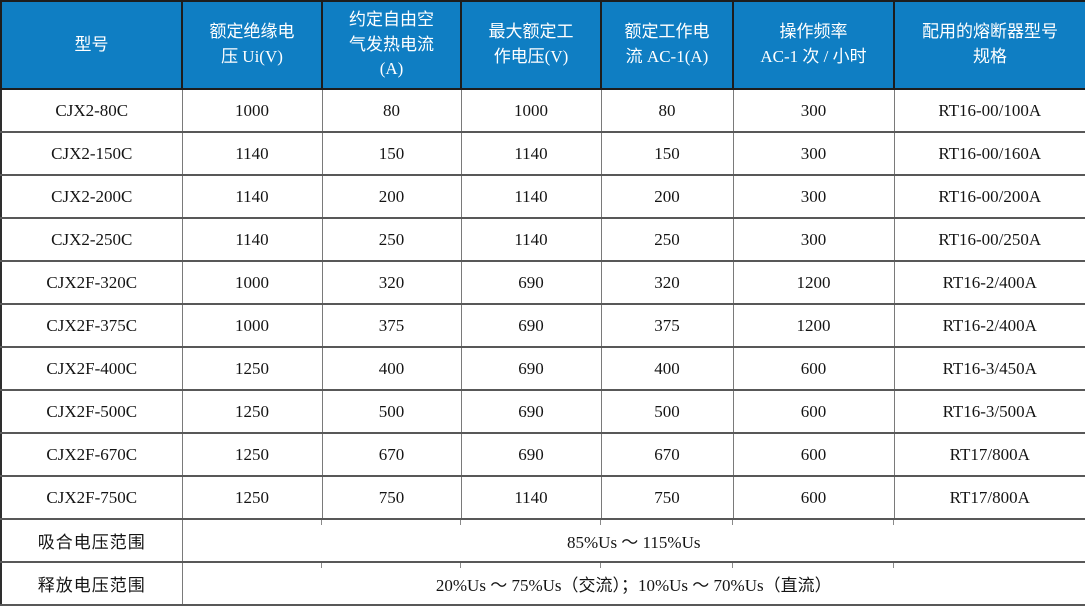 This screenshot has width=1085, height=612. I want to click on cell-model: CJX2F-500C, so click(91, 411).